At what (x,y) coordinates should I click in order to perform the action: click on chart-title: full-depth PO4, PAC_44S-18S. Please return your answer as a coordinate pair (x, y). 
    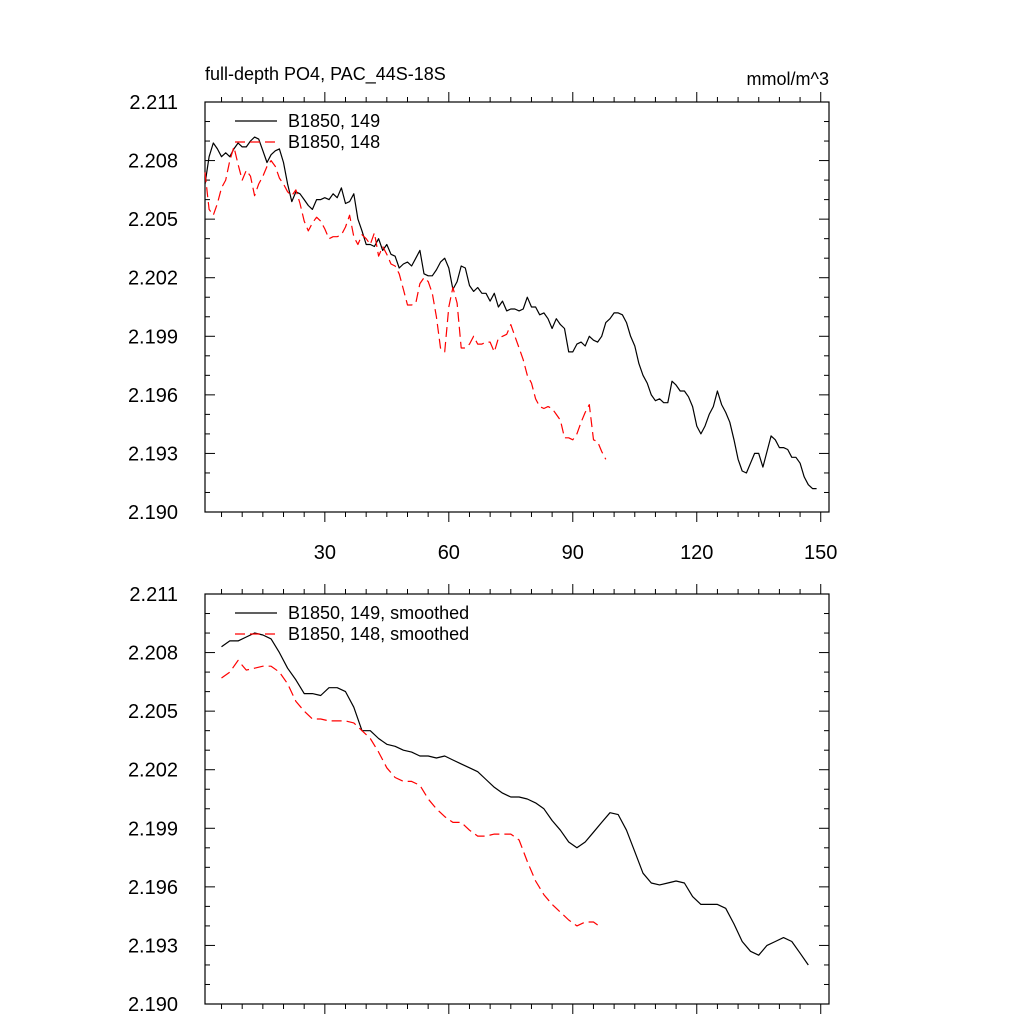
    Looking at the image, I should click on (325, 74).